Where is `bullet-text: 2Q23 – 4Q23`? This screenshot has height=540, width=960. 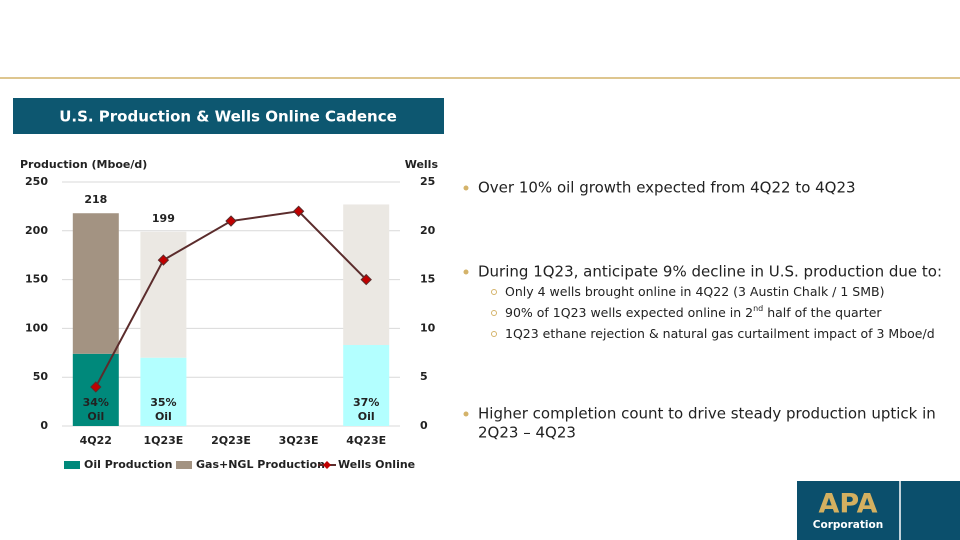 bullet-text: 2Q23 – 4Q23 is located at coordinates (527, 433).